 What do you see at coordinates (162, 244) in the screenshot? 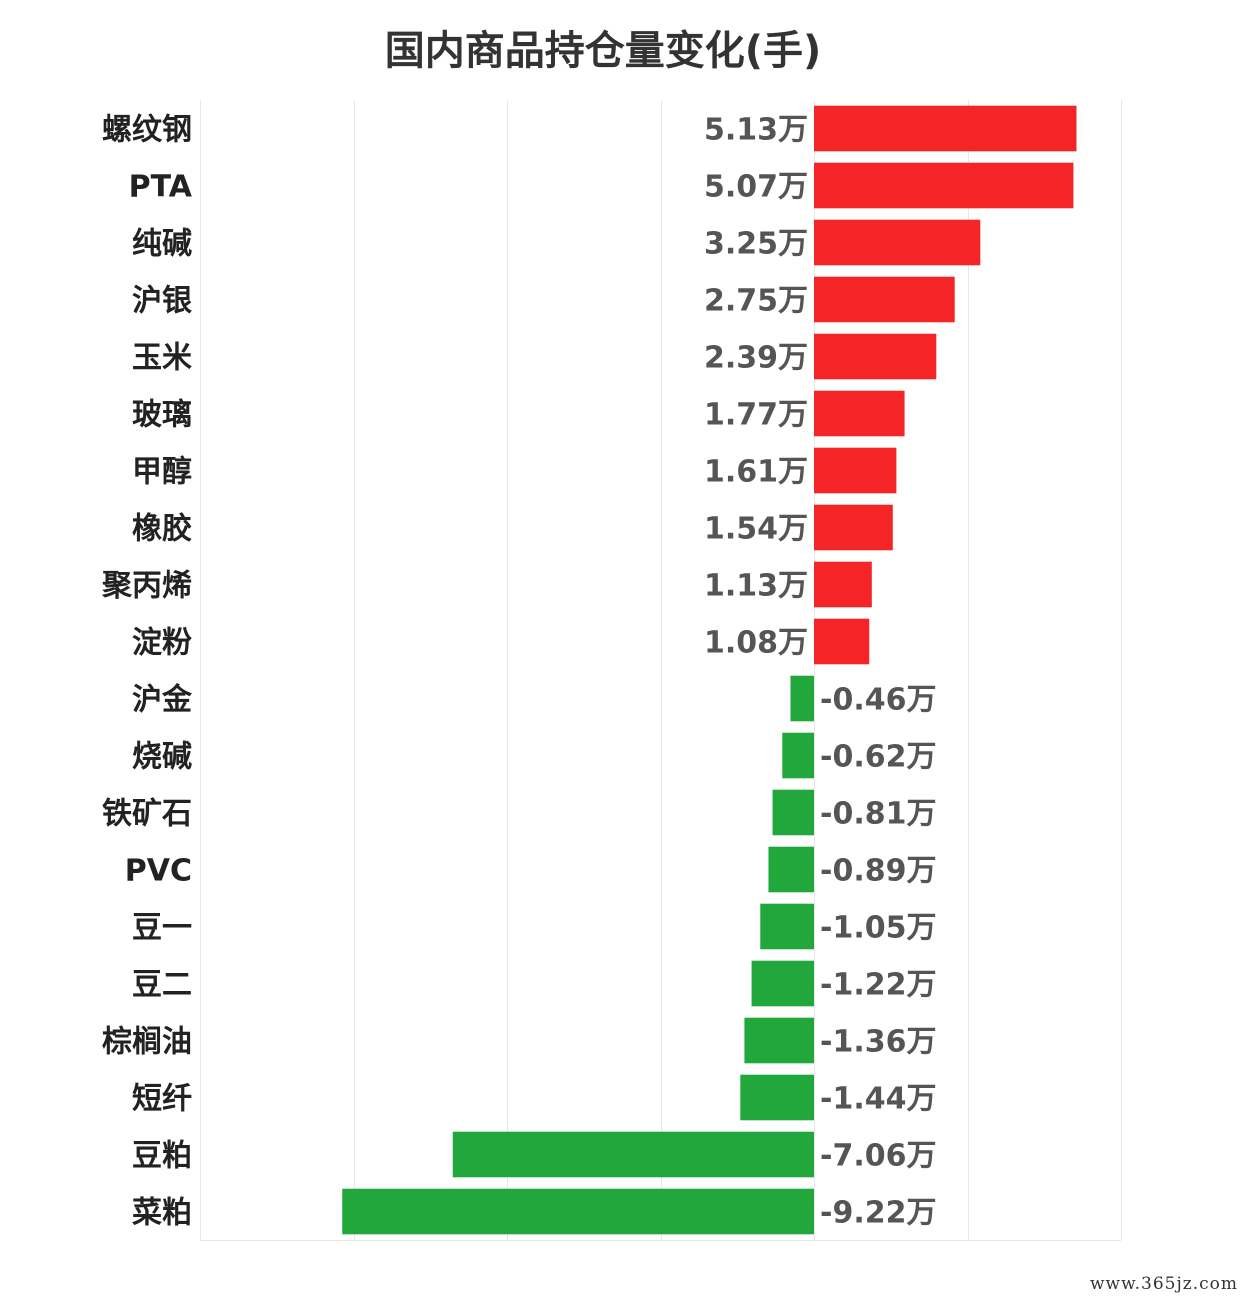
I see `category-label: 纯碱` at bounding box center [162, 244].